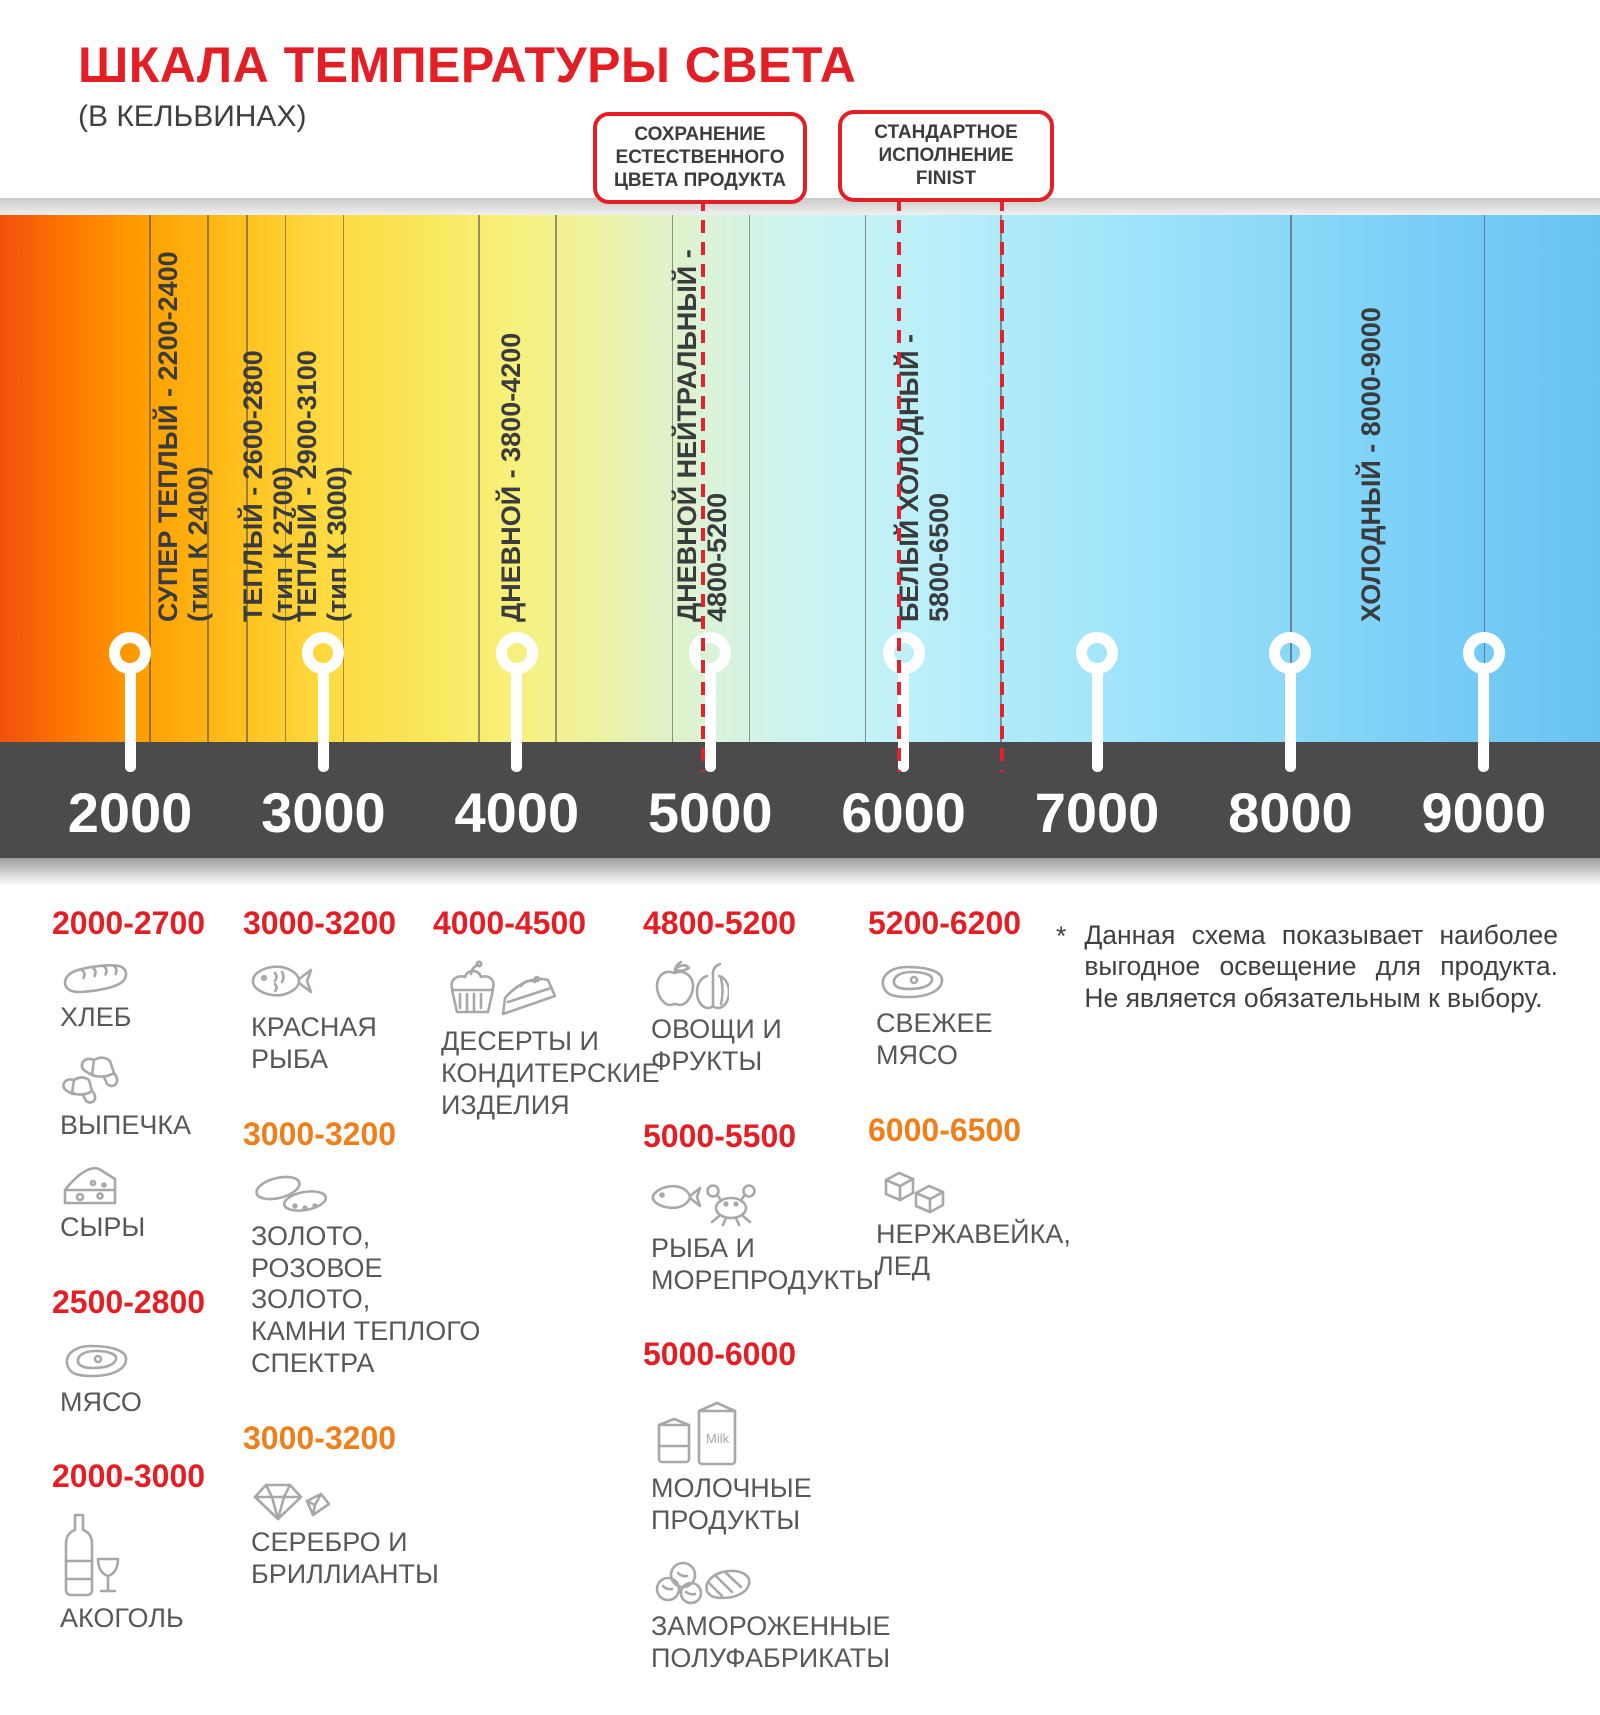 The image size is (1600, 1715). Describe the element at coordinates (345, 1558) in the screenshot. I see `category-item-label: СЕРЕБРО И БРИЛЛИАНТЫ` at that location.